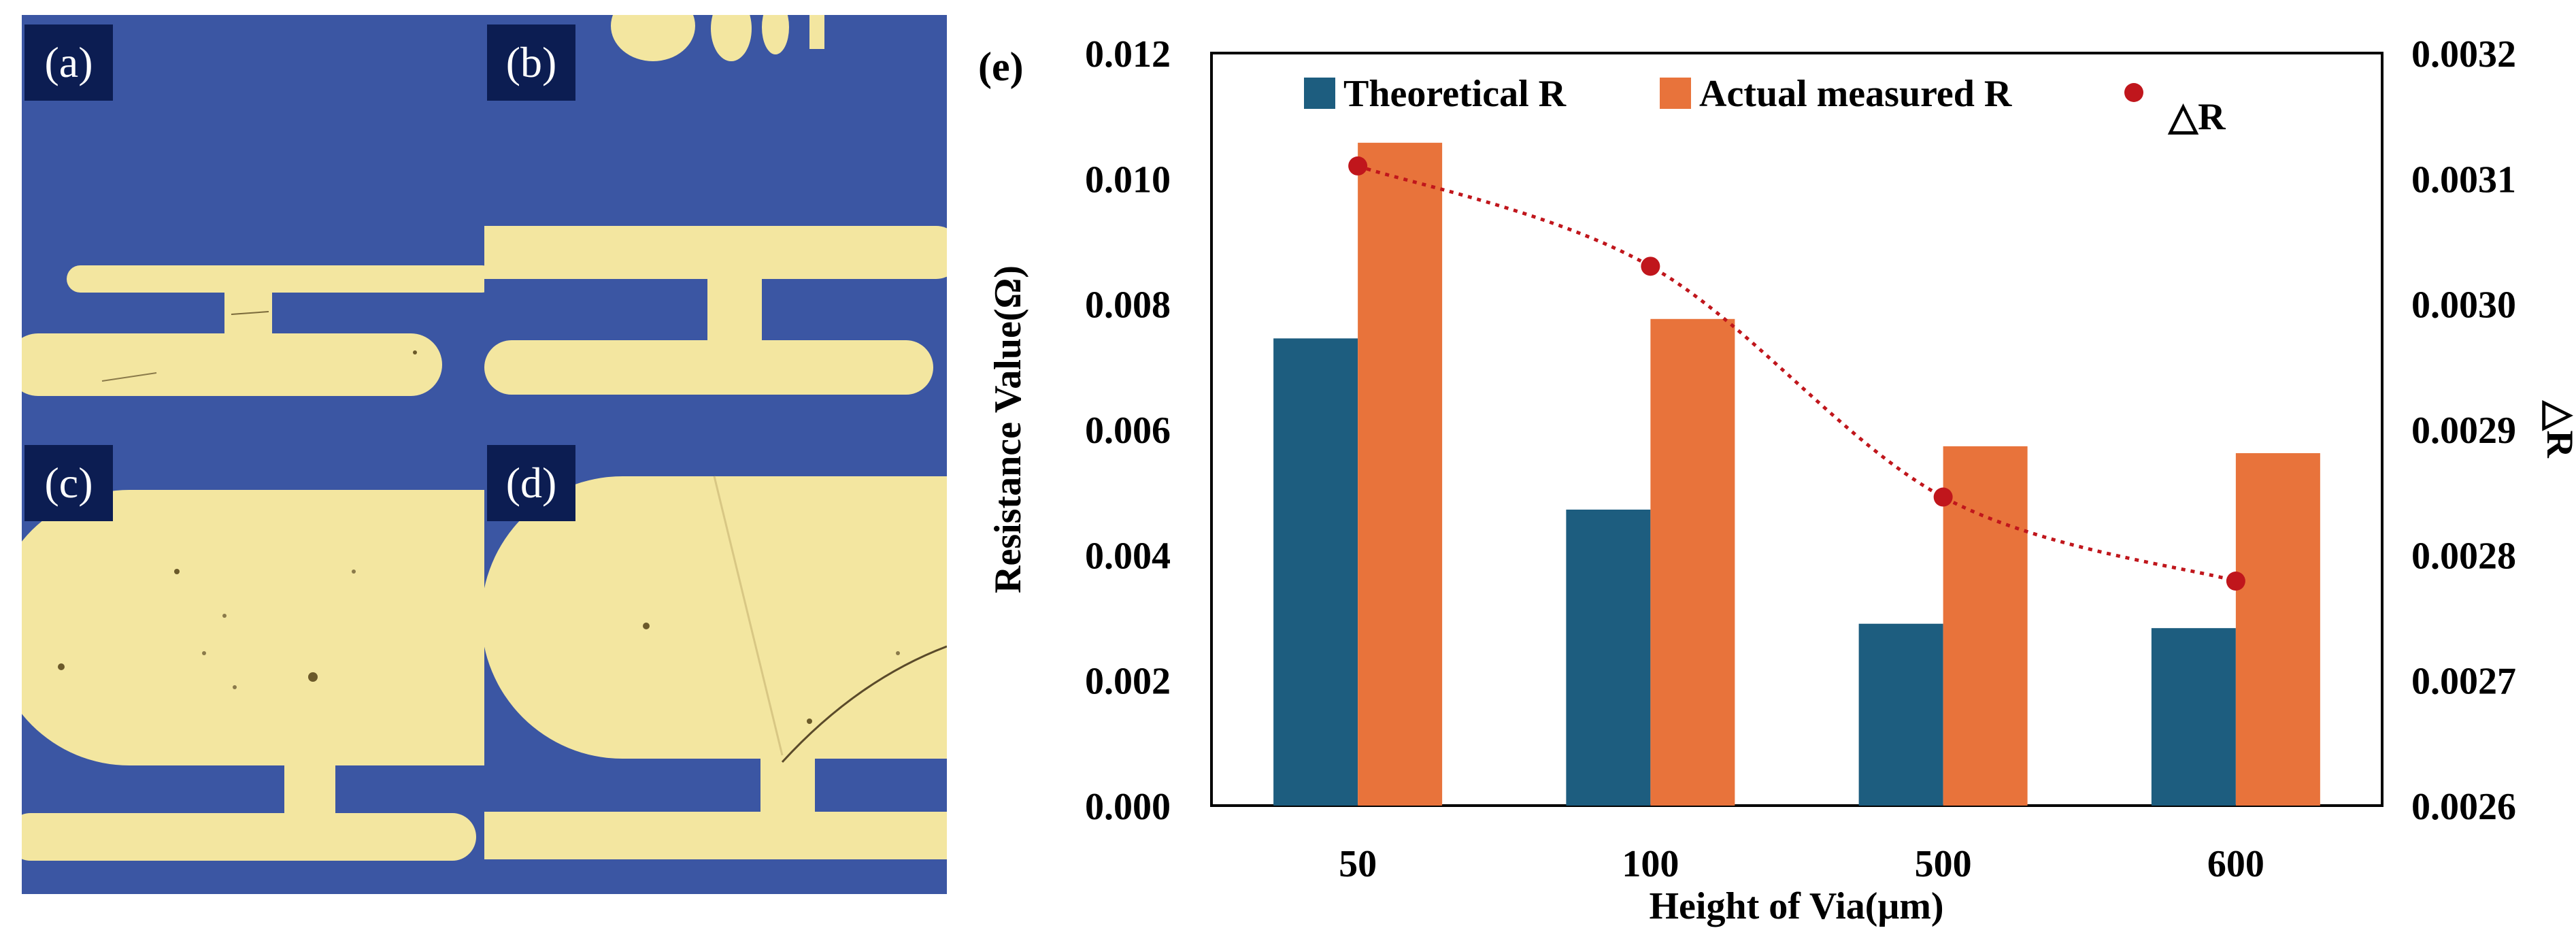  I want to click on x-tick-label-50: 50, so click(1358, 864).